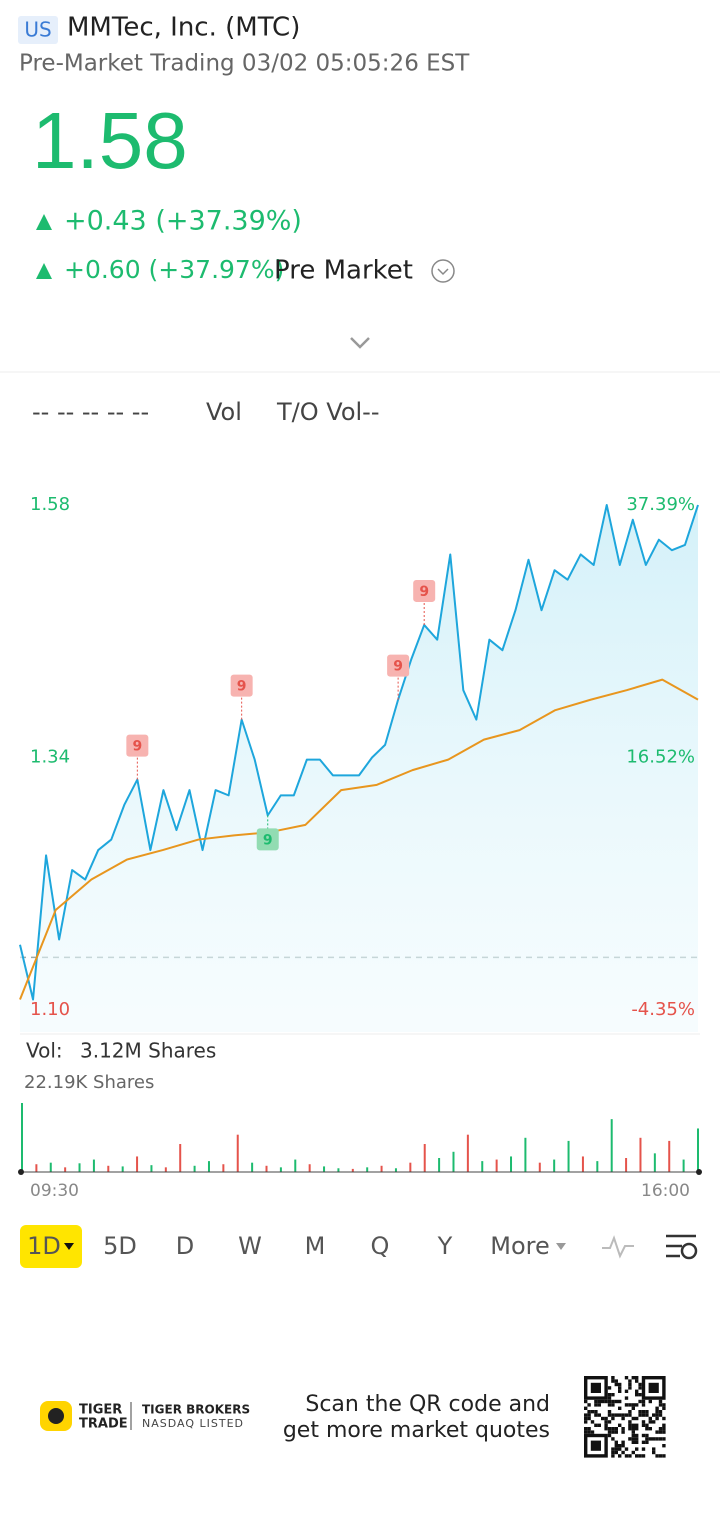 The height and width of the screenshot is (1532, 720). What do you see at coordinates (44, 271) in the screenshot?
I see `up-arrow` at bounding box center [44, 271].